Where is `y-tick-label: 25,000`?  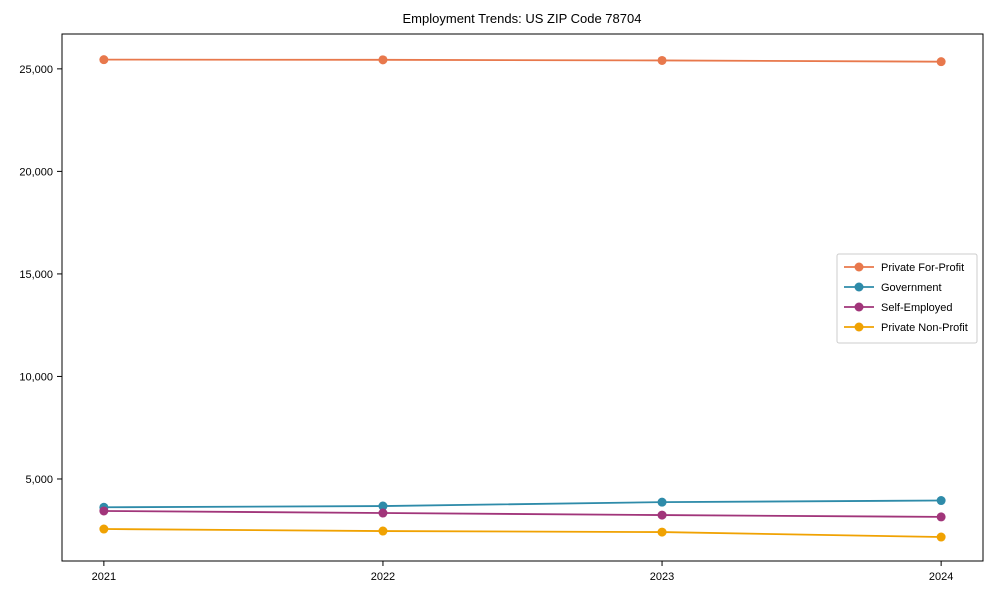 y-tick-label: 25,000 is located at coordinates (36, 70).